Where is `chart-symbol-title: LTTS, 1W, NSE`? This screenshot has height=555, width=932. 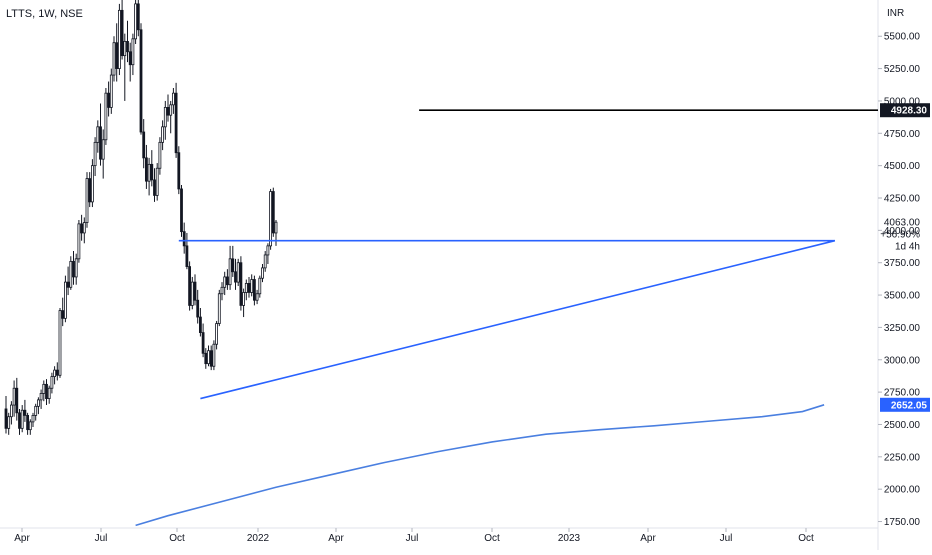 chart-symbol-title: LTTS, 1W, NSE is located at coordinates (44, 14).